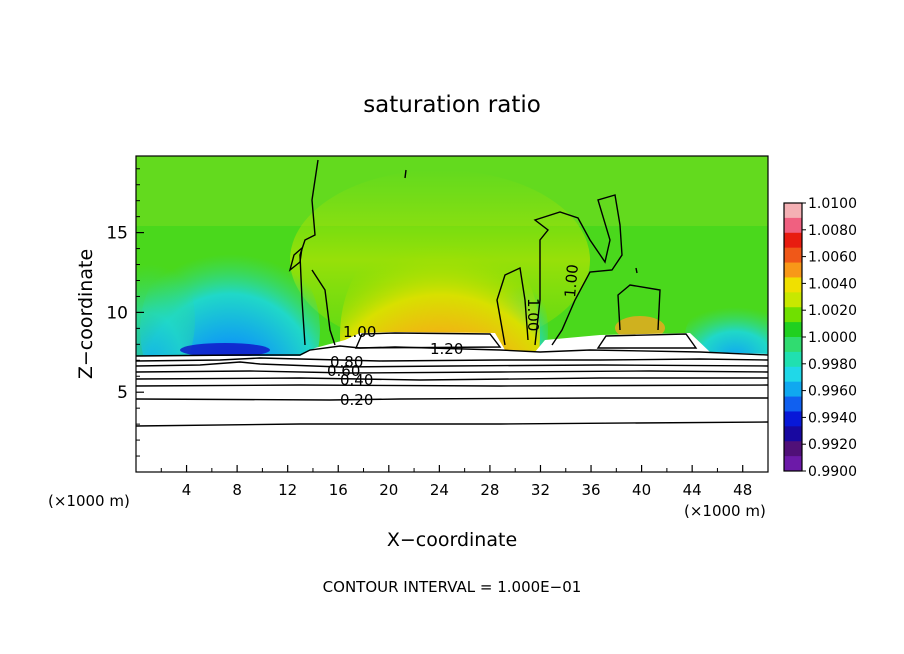  I want to click on contour-label: 1.20, so click(446, 349).